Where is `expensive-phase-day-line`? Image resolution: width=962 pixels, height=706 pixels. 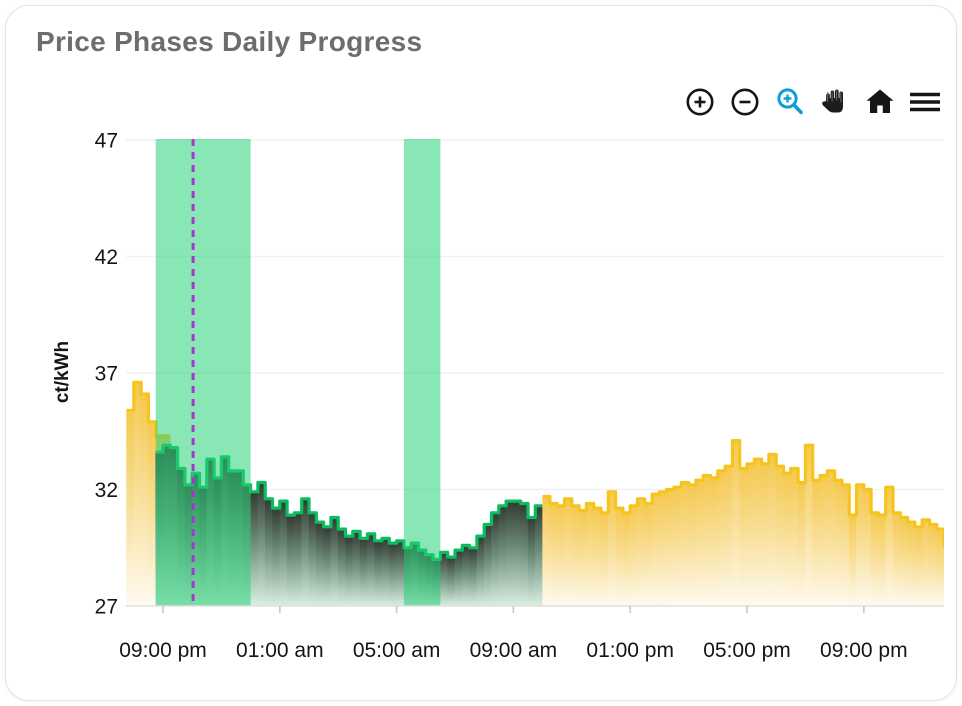 expensive-phase-day-line is located at coordinates (743, 493).